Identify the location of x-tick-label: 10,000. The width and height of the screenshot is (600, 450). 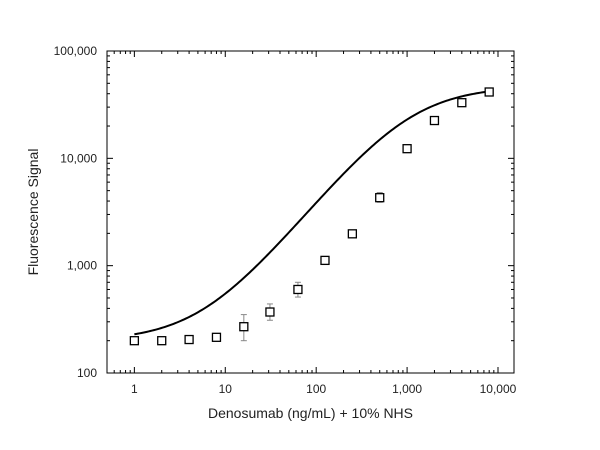
(498, 389).